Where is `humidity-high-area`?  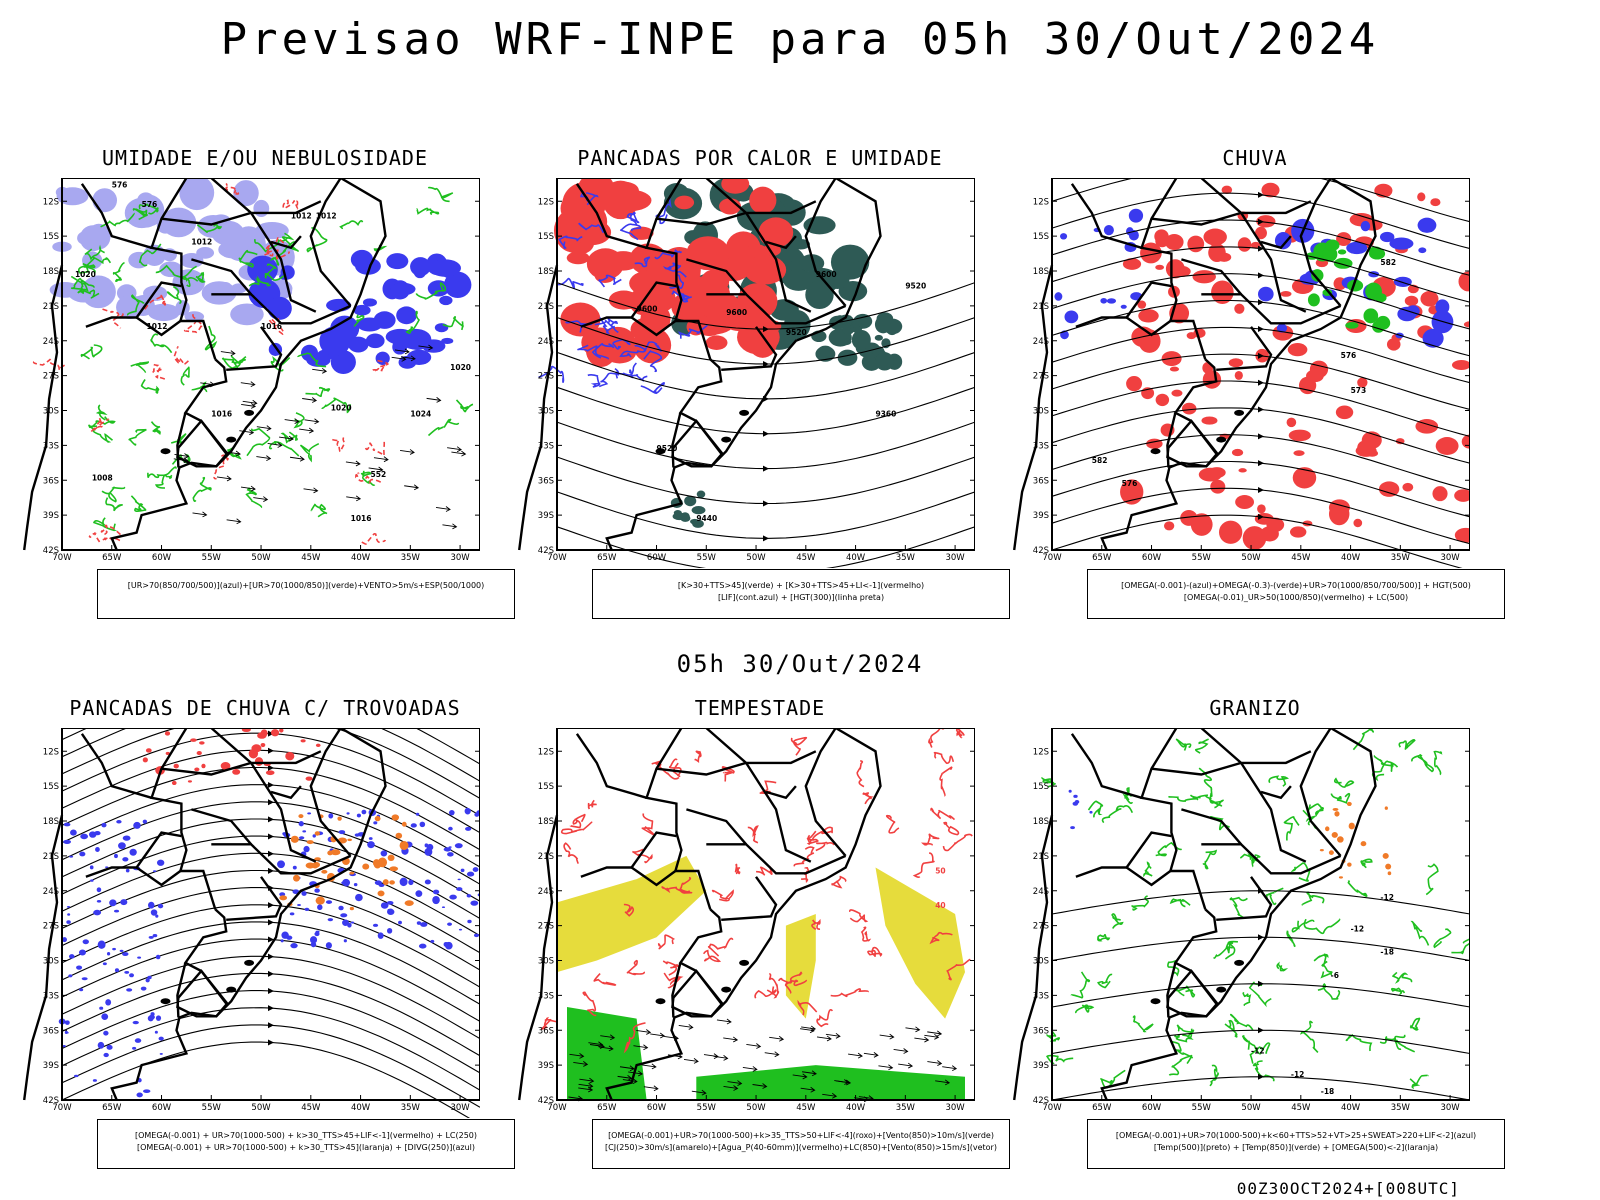 humidity-high-area is located at coordinates (179, 222).